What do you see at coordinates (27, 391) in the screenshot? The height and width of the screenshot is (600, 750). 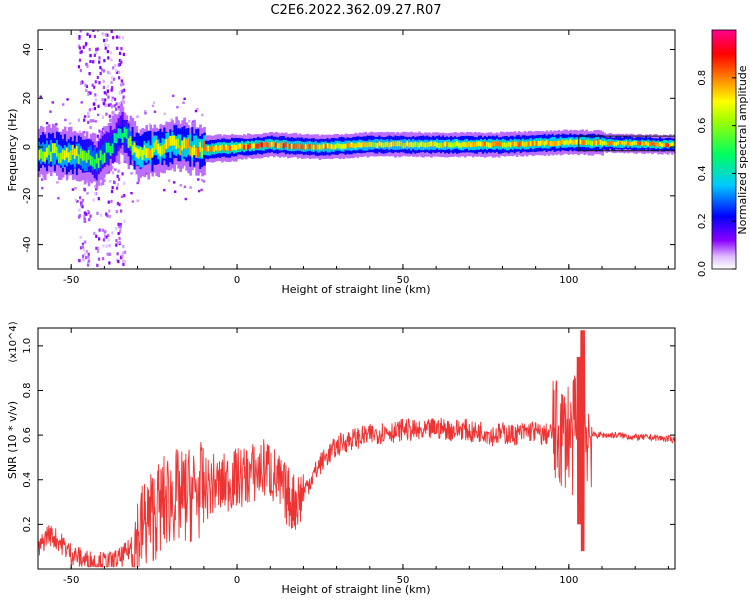 I see `snr-y-tick-label: 0.8` at bounding box center [27, 391].